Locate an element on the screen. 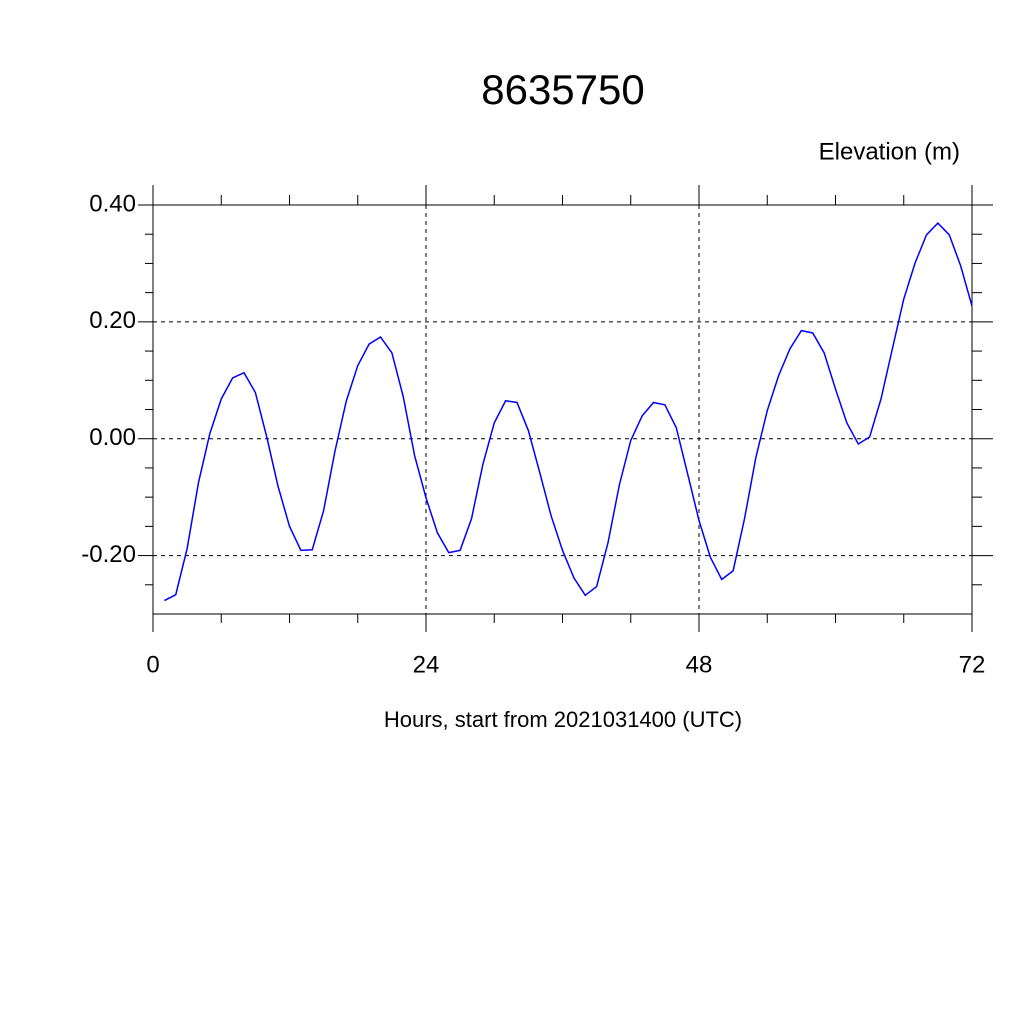 The height and width of the screenshot is (1024, 1024). x-tick-label: 48 is located at coordinates (699, 664).